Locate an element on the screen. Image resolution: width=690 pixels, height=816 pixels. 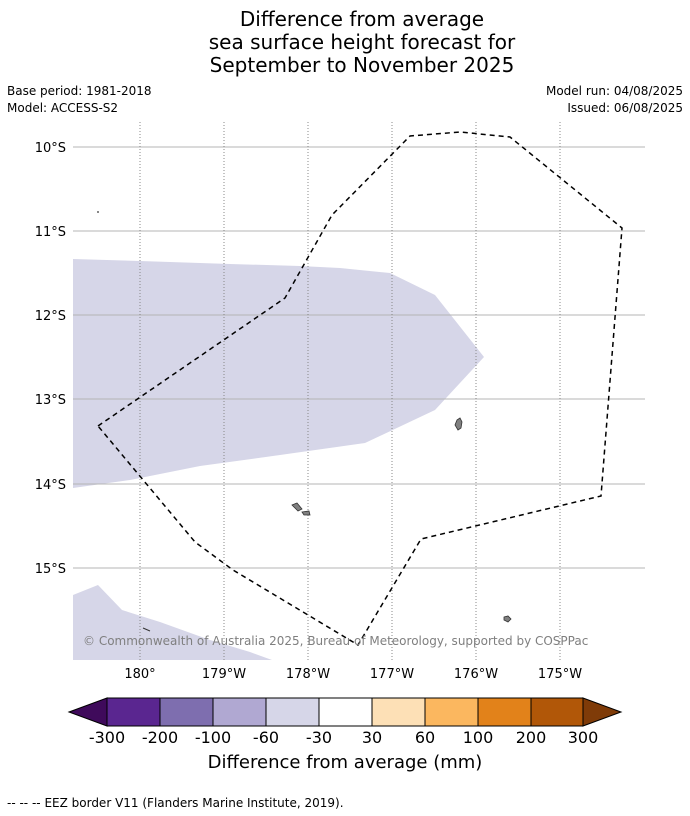
colorbar-tick-label: -200 is located at coordinates (160, 737).